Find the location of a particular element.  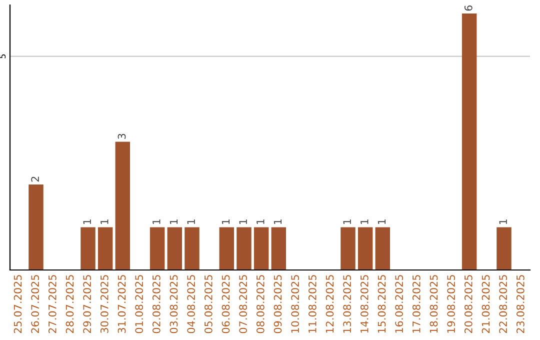

x-tick-label: 10.08.2025 is located at coordinates (295, 304).